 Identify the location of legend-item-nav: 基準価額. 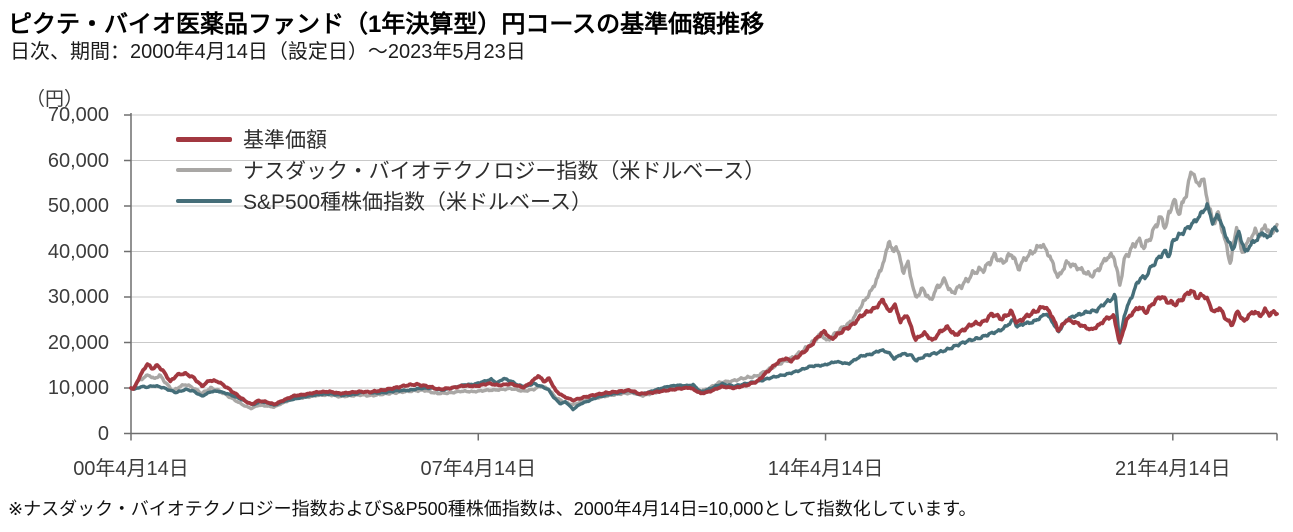
(470, 139).